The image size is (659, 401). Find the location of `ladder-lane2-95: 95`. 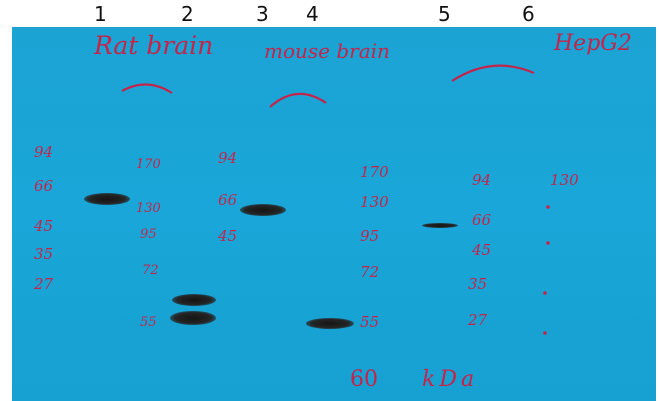

ladder-lane2-95: 95 is located at coordinates (148, 234).